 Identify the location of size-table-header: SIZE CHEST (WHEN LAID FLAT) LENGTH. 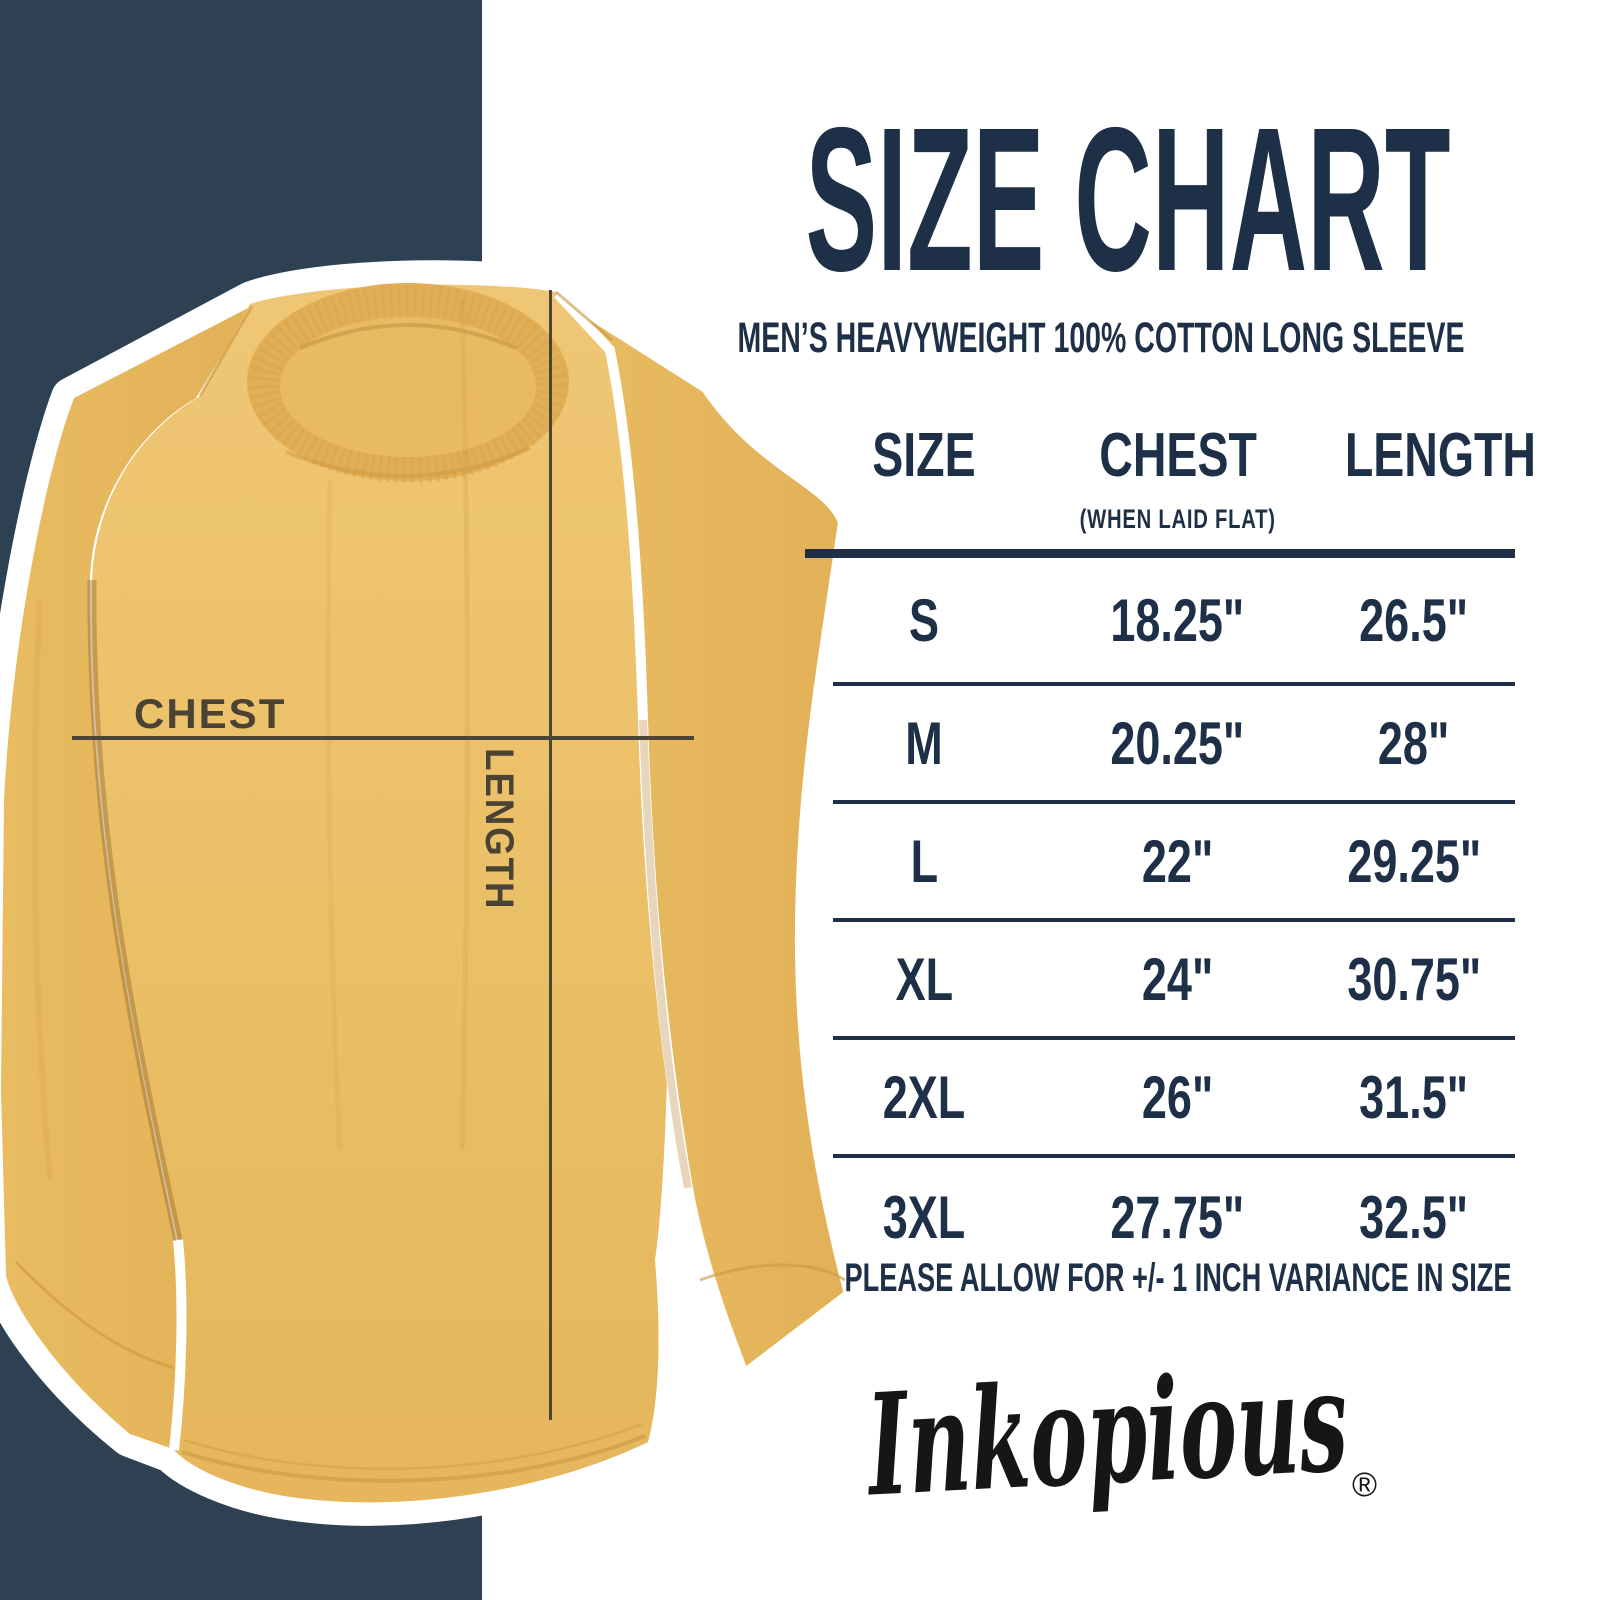
(1170, 479).